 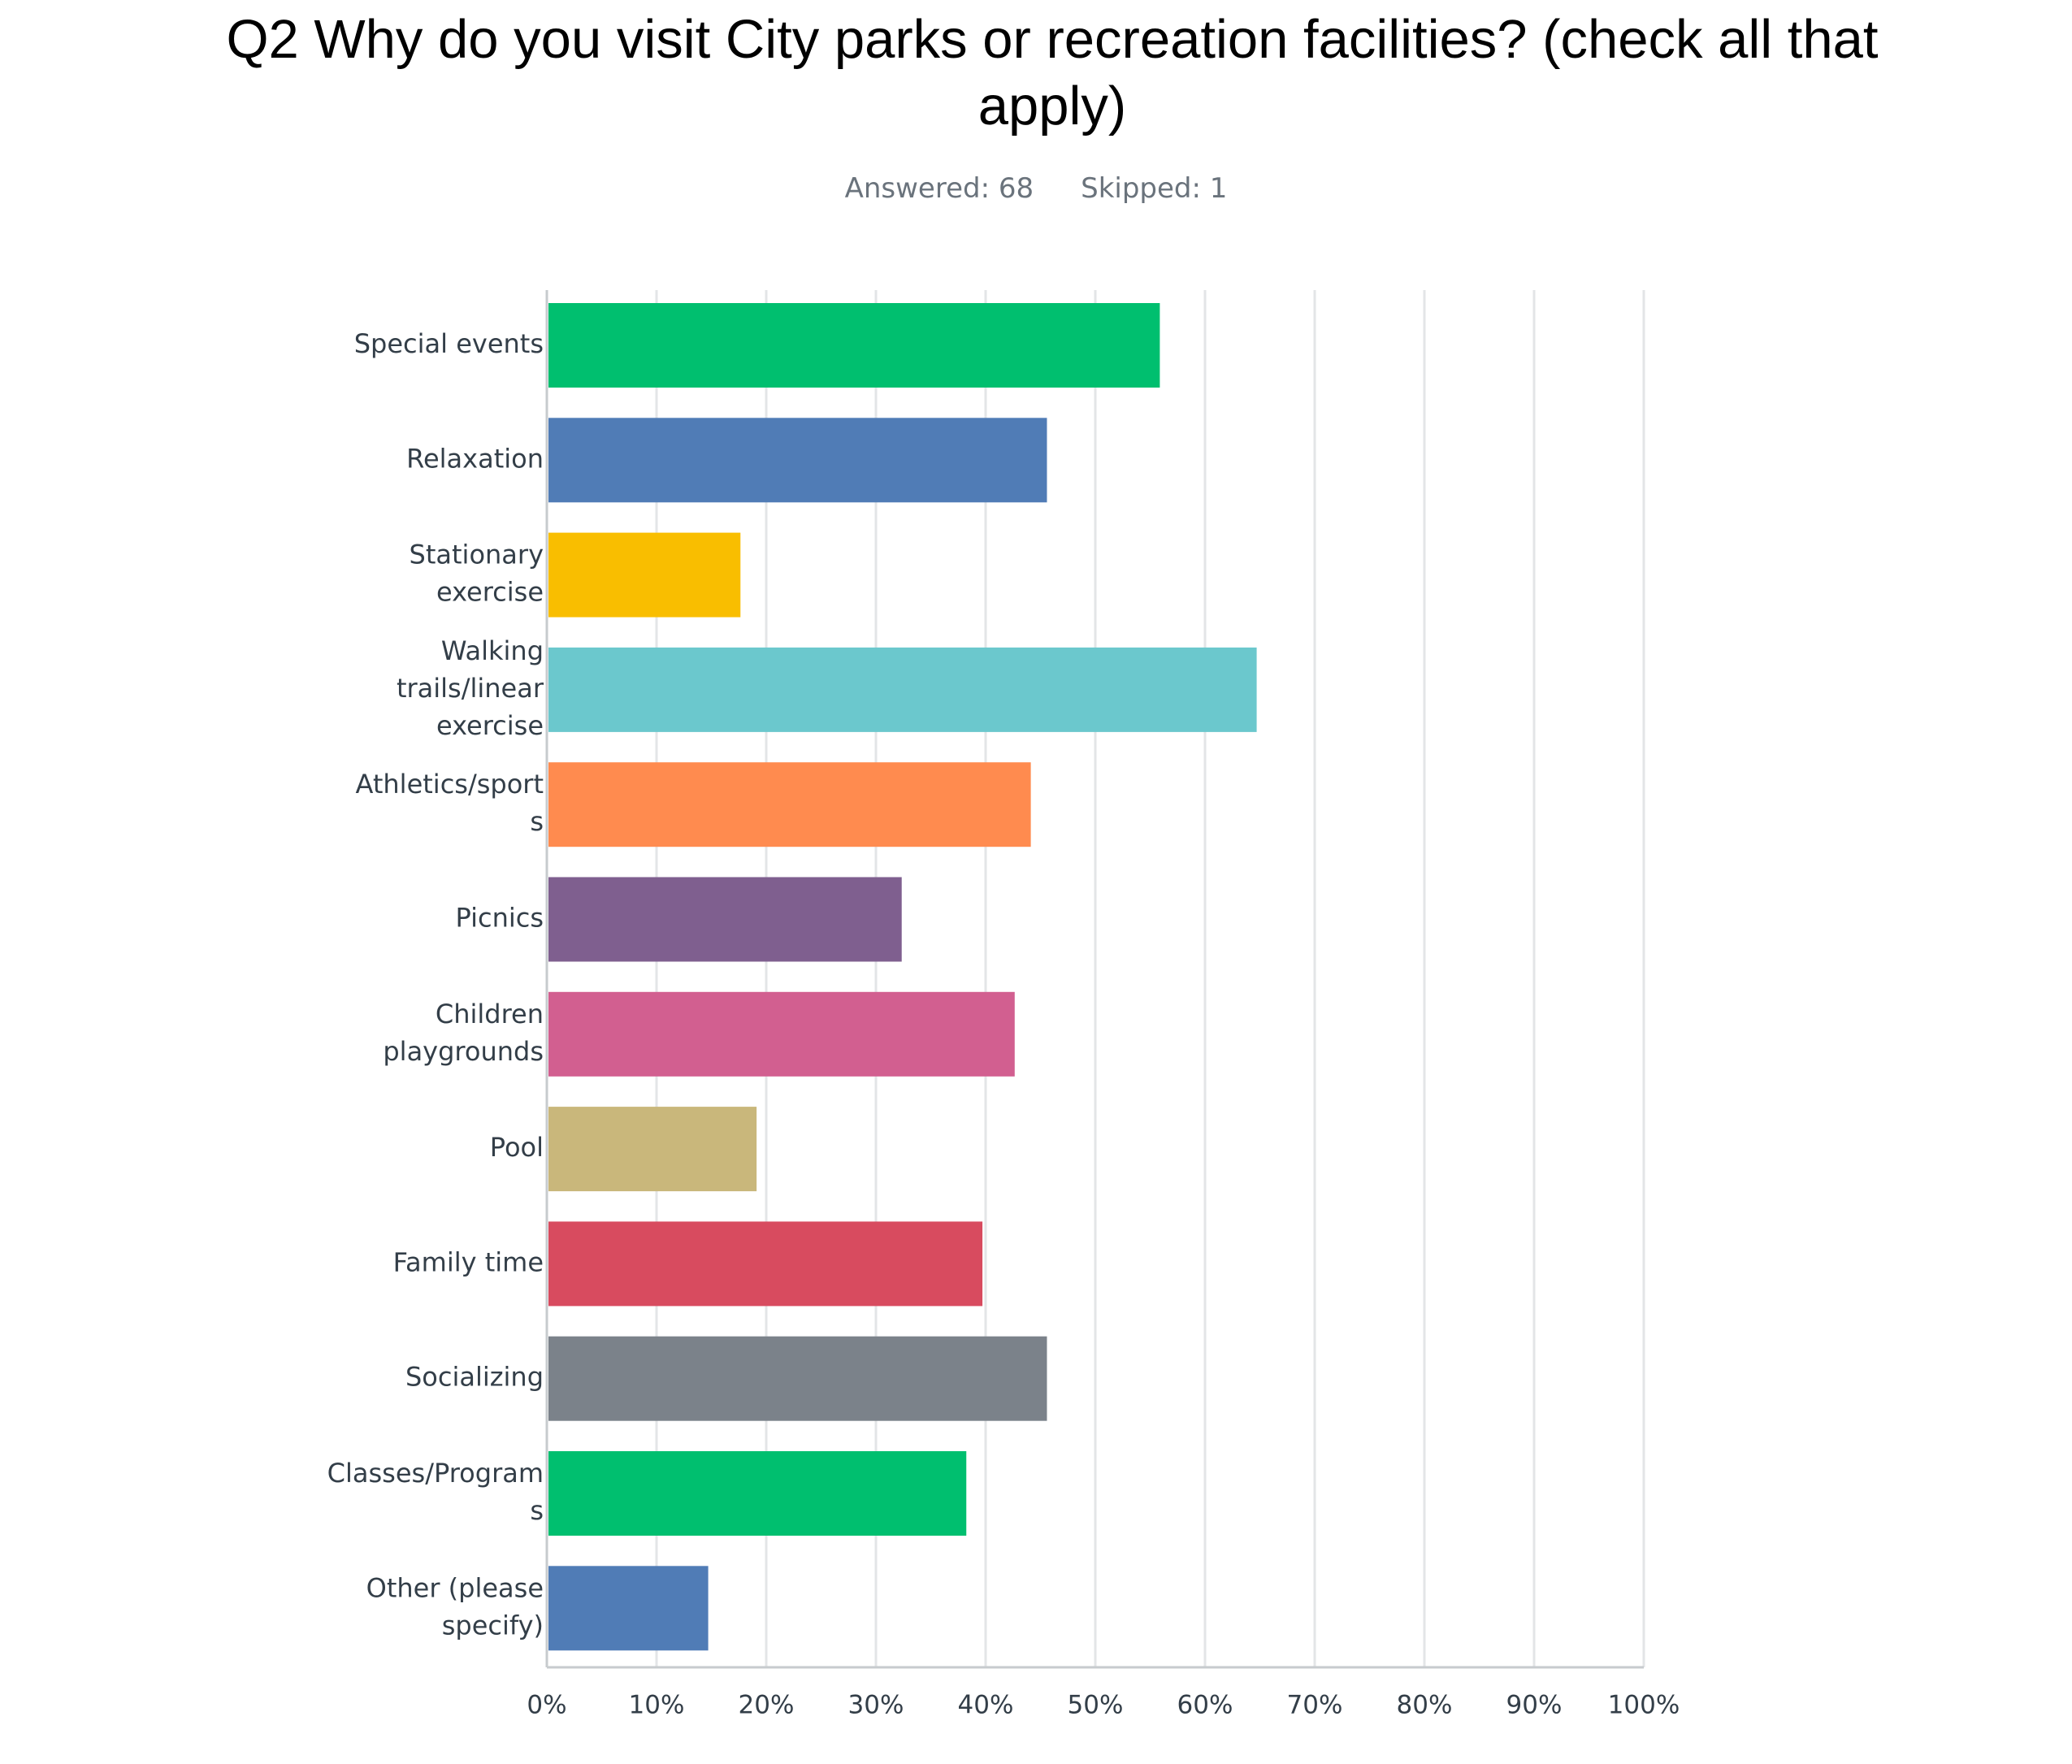 I want to click on category-label: Athletics/sport s, so click(x=450, y=803).